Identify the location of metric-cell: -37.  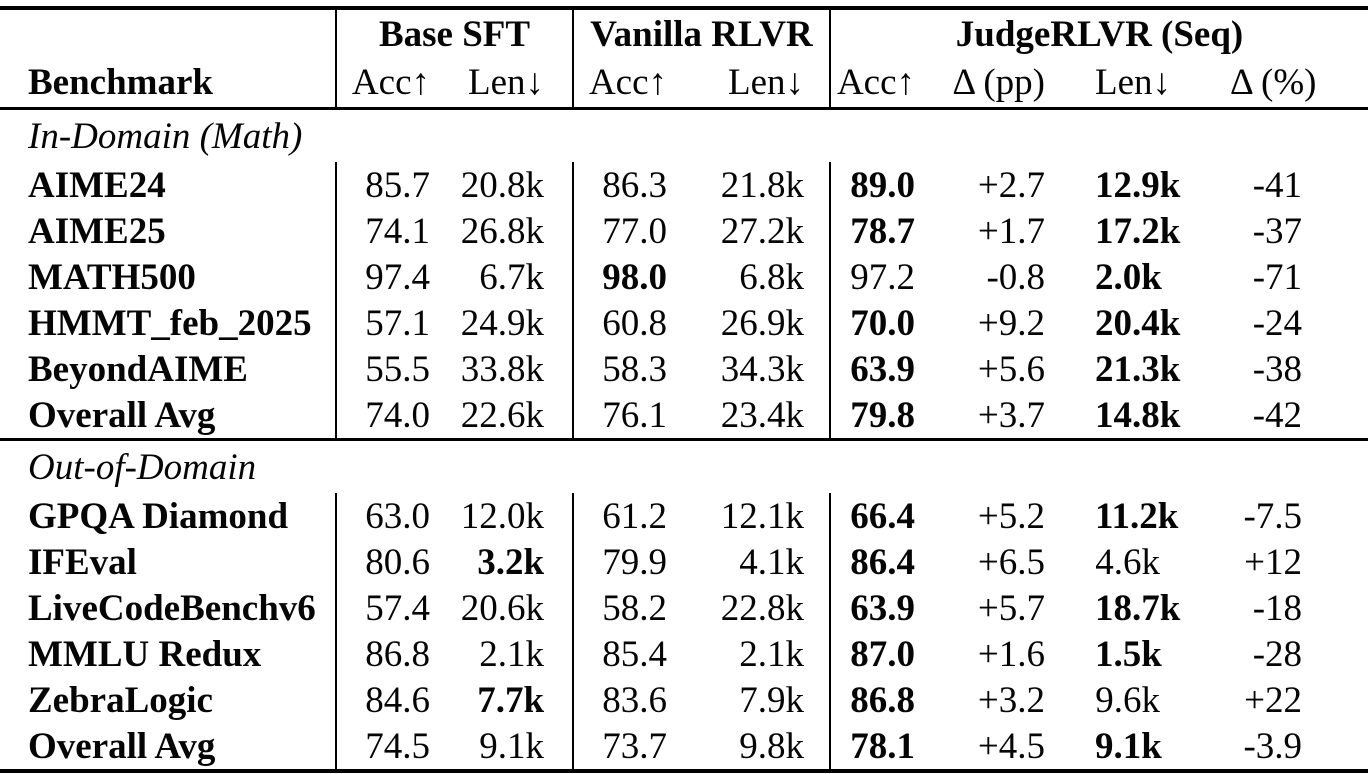
(1277, 231).